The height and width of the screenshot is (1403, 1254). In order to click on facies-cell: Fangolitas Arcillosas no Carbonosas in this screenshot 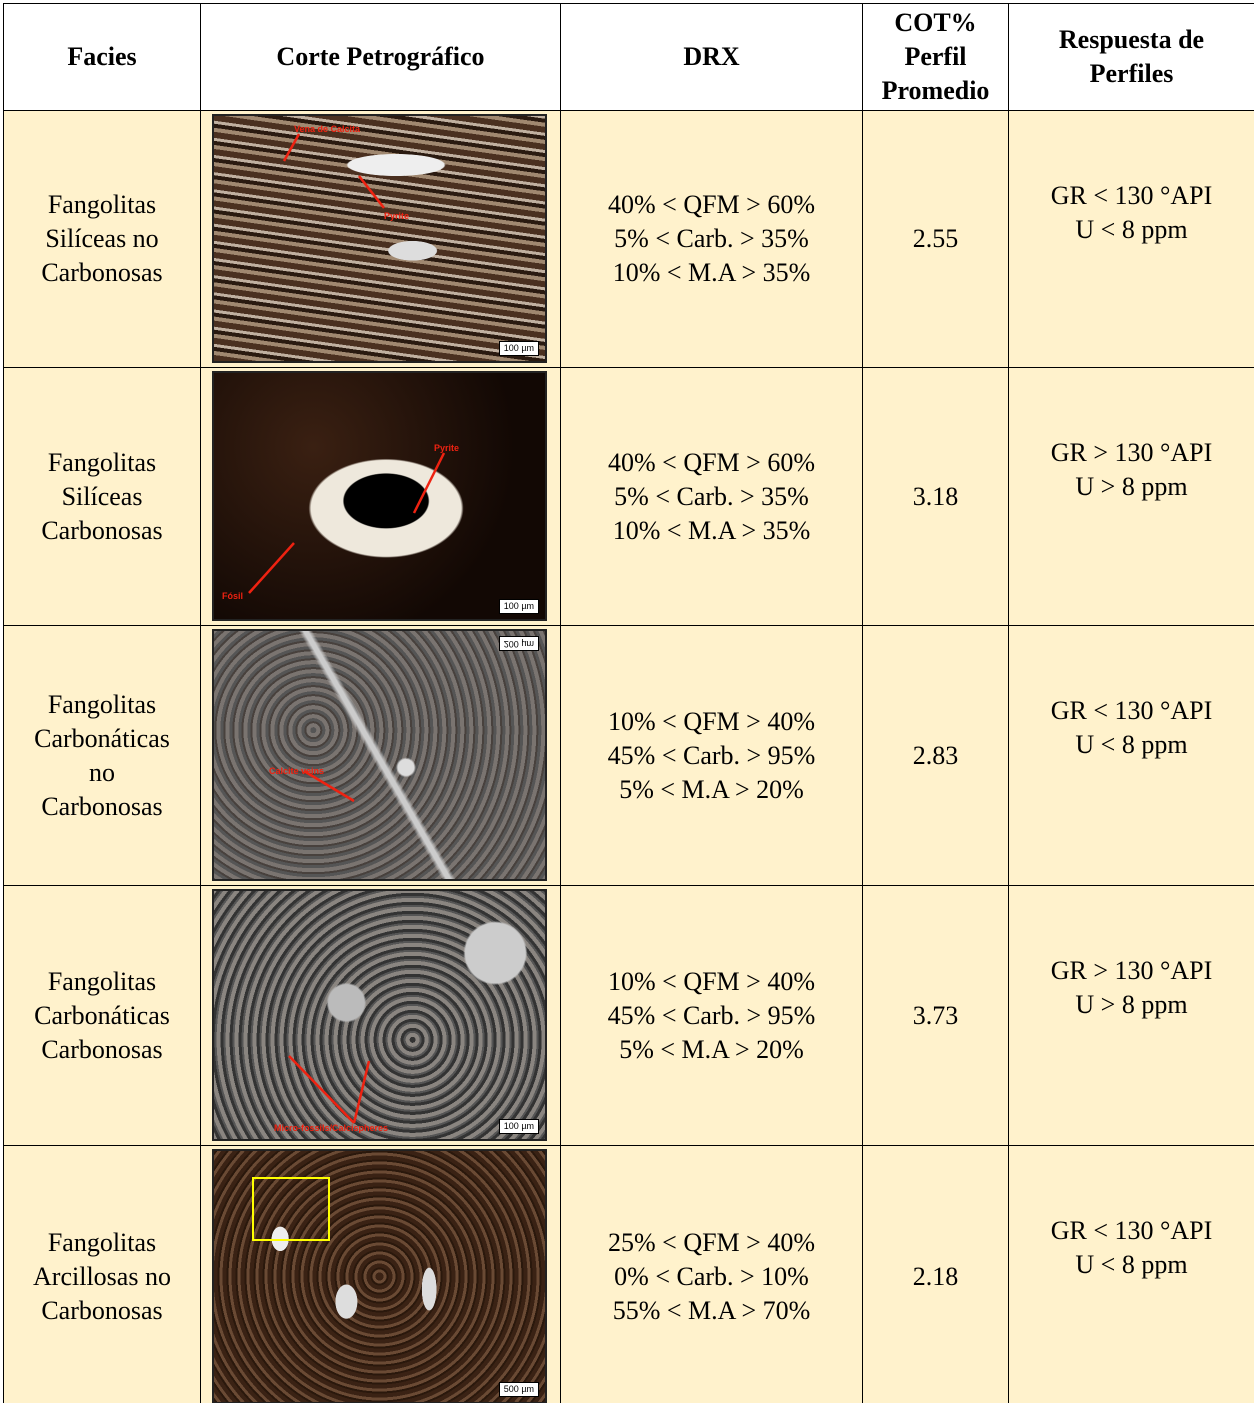, I will do `click(102, 1274)`.